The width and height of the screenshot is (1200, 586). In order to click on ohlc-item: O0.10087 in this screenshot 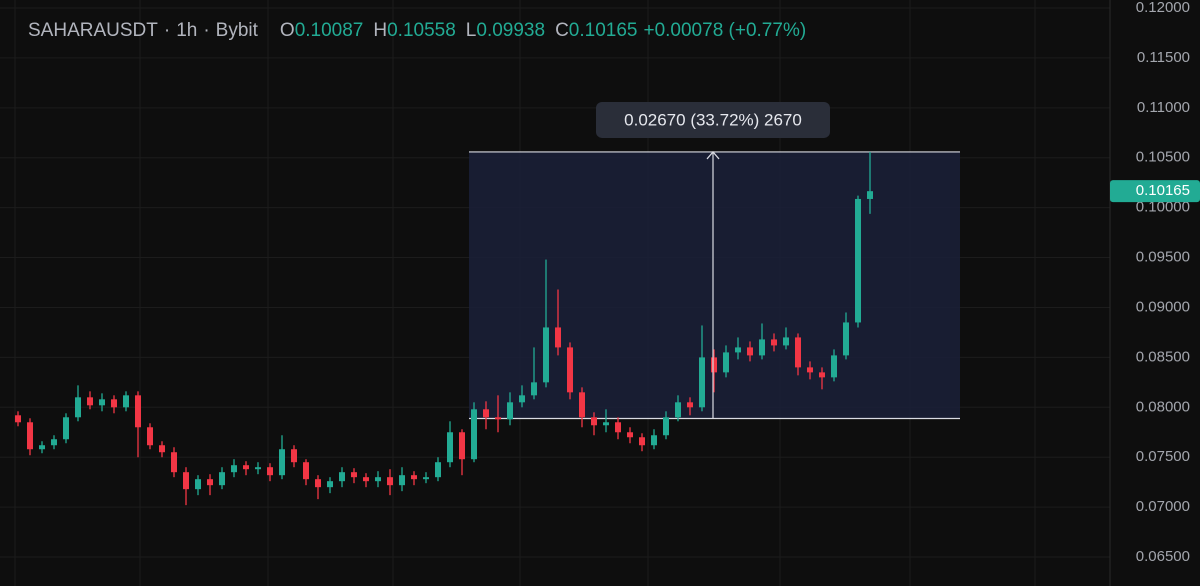, I will do `click(321, 31)`.